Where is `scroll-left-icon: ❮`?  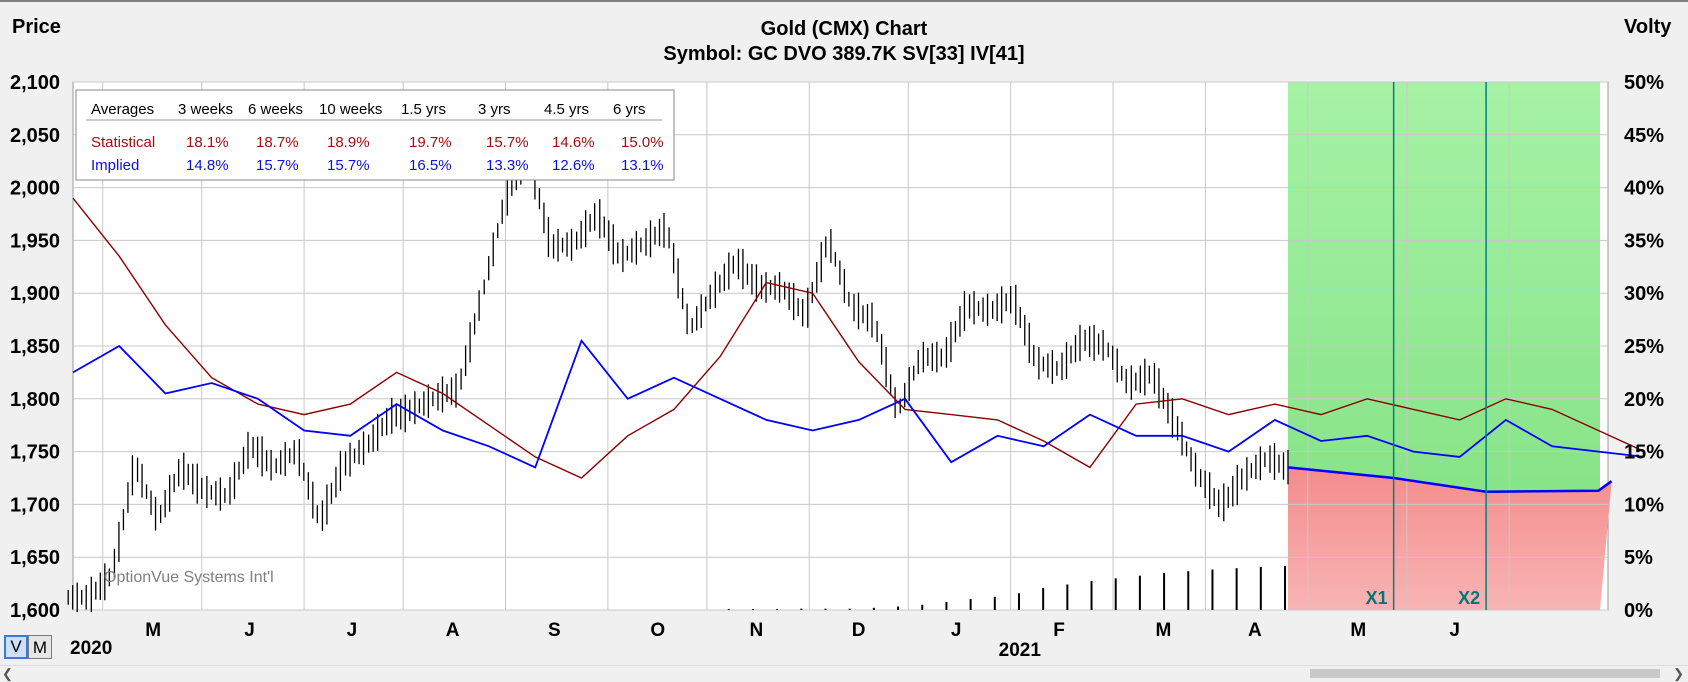 scroll-left-icon: ❮ is located at coordinates (7, 673).